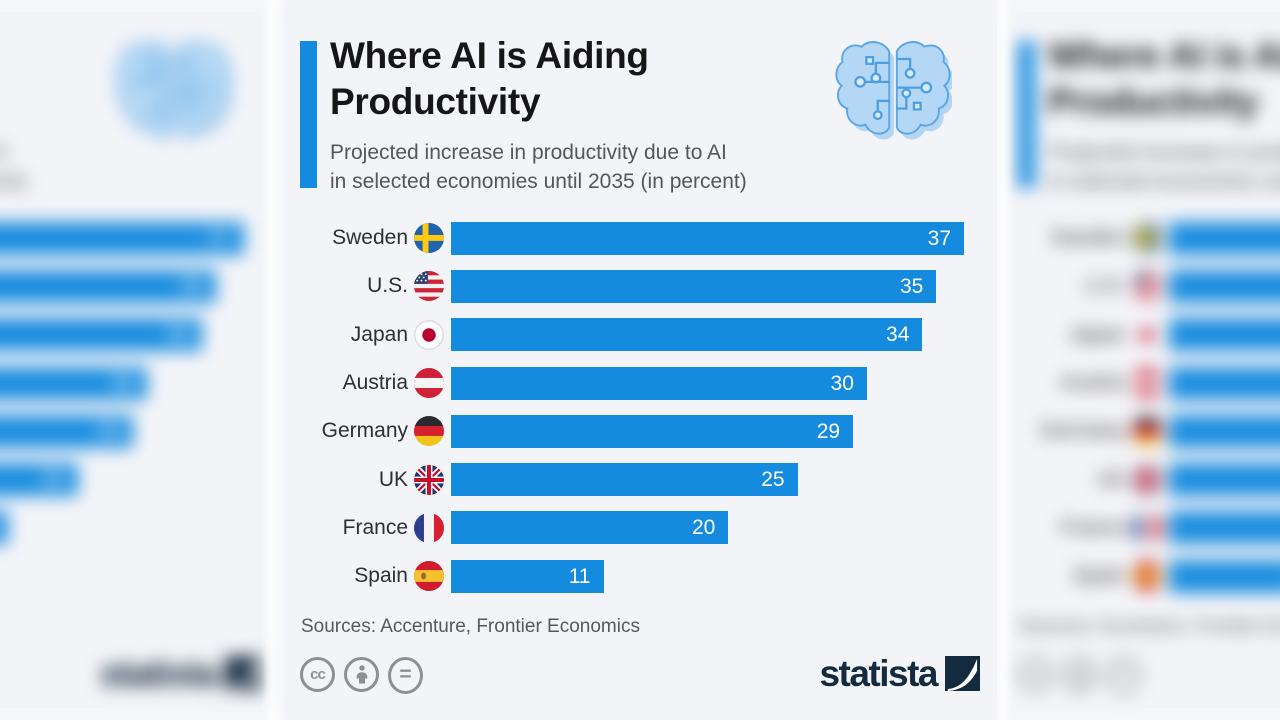 This screenshot has width=1280, height=720. Describe the element at coordinates (489, 79) in the screenshot. I see `page-title: Where AI is Aiding Productivity` at that location.